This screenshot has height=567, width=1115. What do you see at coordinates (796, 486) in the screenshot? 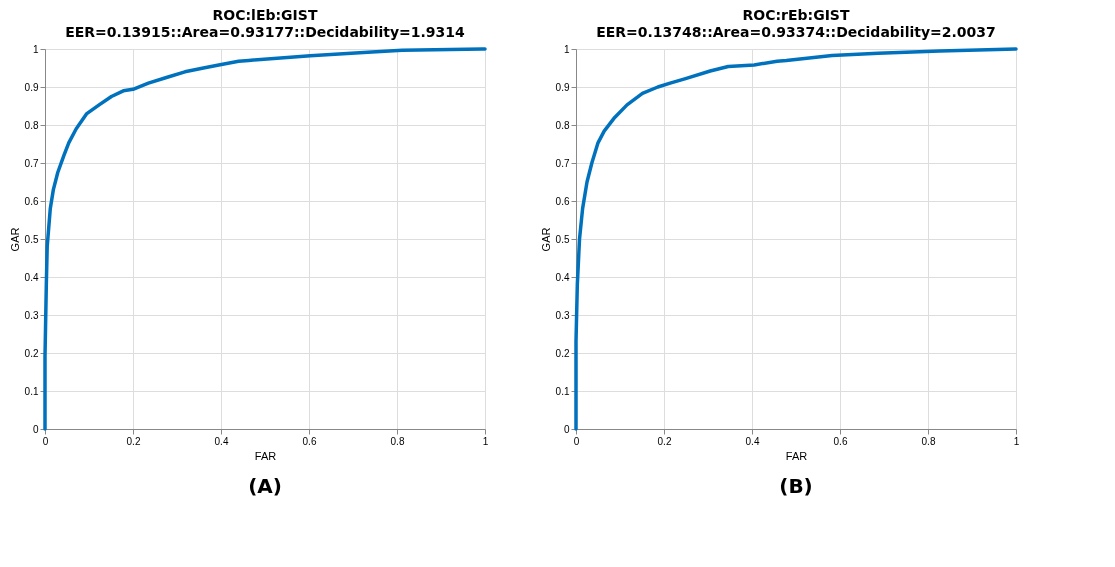
I see `text: (B)` at bounding box center [796, 486].